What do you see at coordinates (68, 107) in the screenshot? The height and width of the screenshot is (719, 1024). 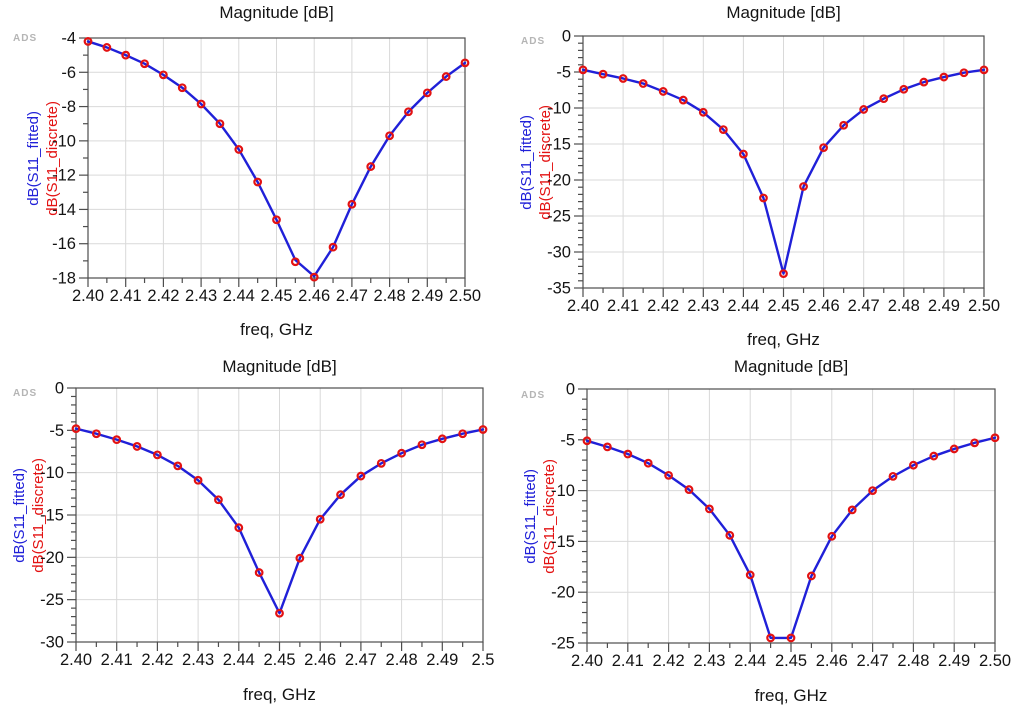 I see `svg-text: -8` at bounding box center [68, 107].